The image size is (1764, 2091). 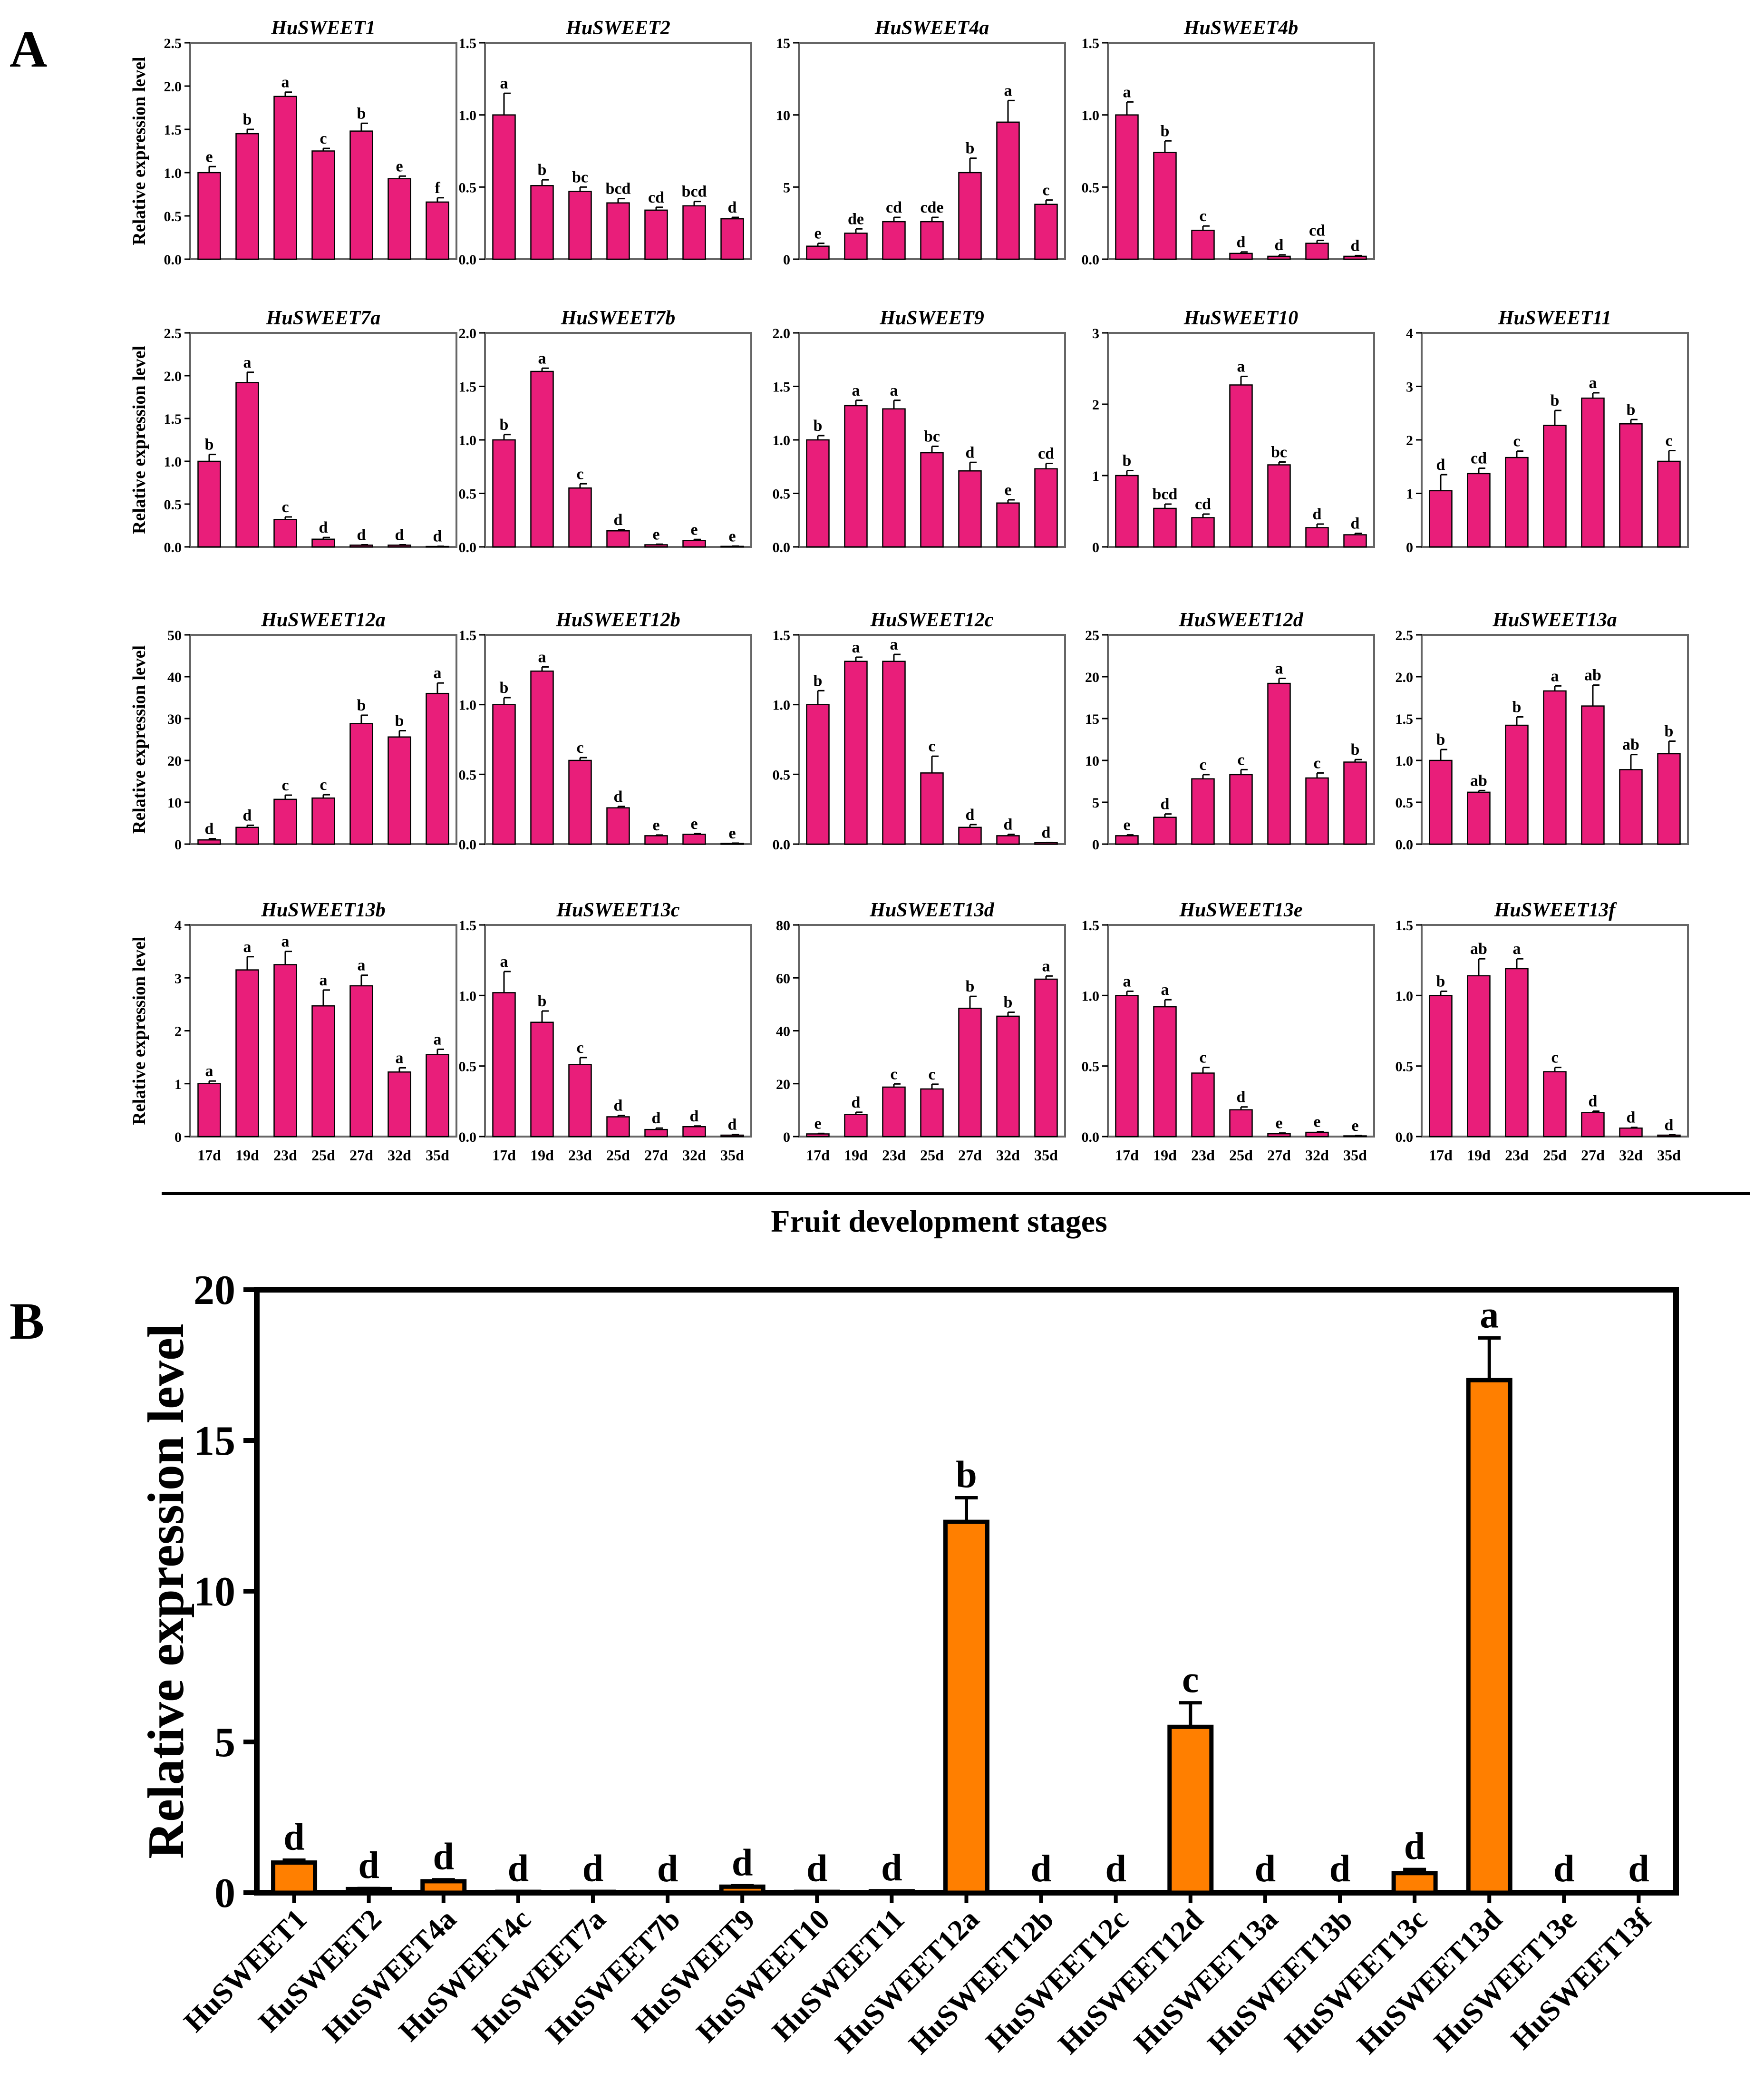 What do you see at coordinates (783, 1032) in the screenshot?
I see `y-tick-label: 40` at bounding box center [783, 1032].